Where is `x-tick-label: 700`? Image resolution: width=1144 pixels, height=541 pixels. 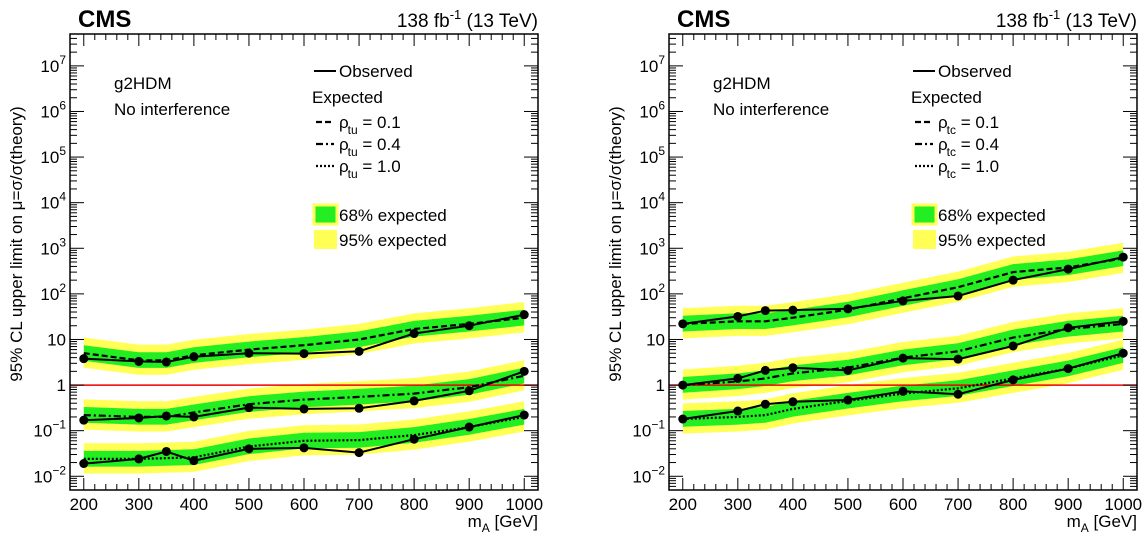 x-tick-label: 700 is located at coordinates (359, 504).